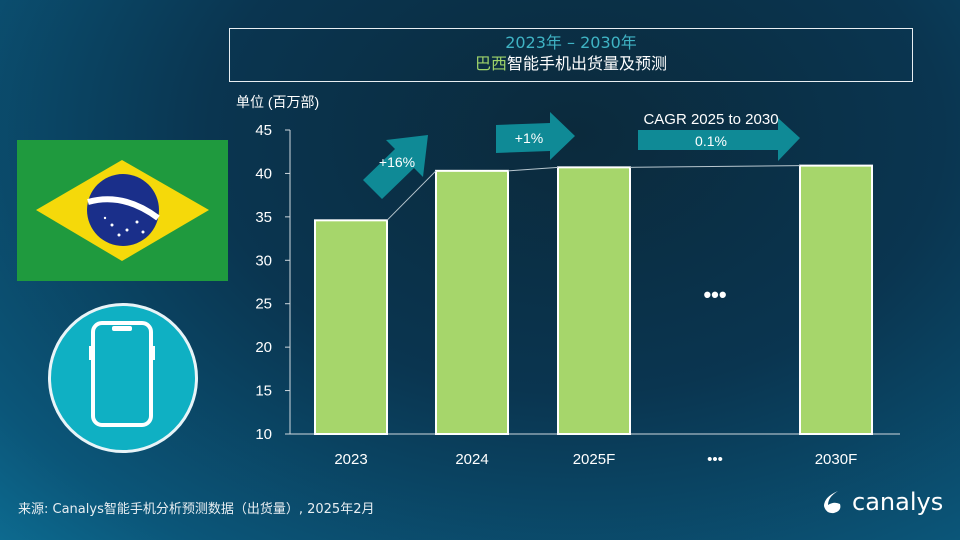 The image size is (960, 540). I want to click on chart-title-box: 2023年 – 2030年 巴西智能手机出货量及预测, so click(571, 55).